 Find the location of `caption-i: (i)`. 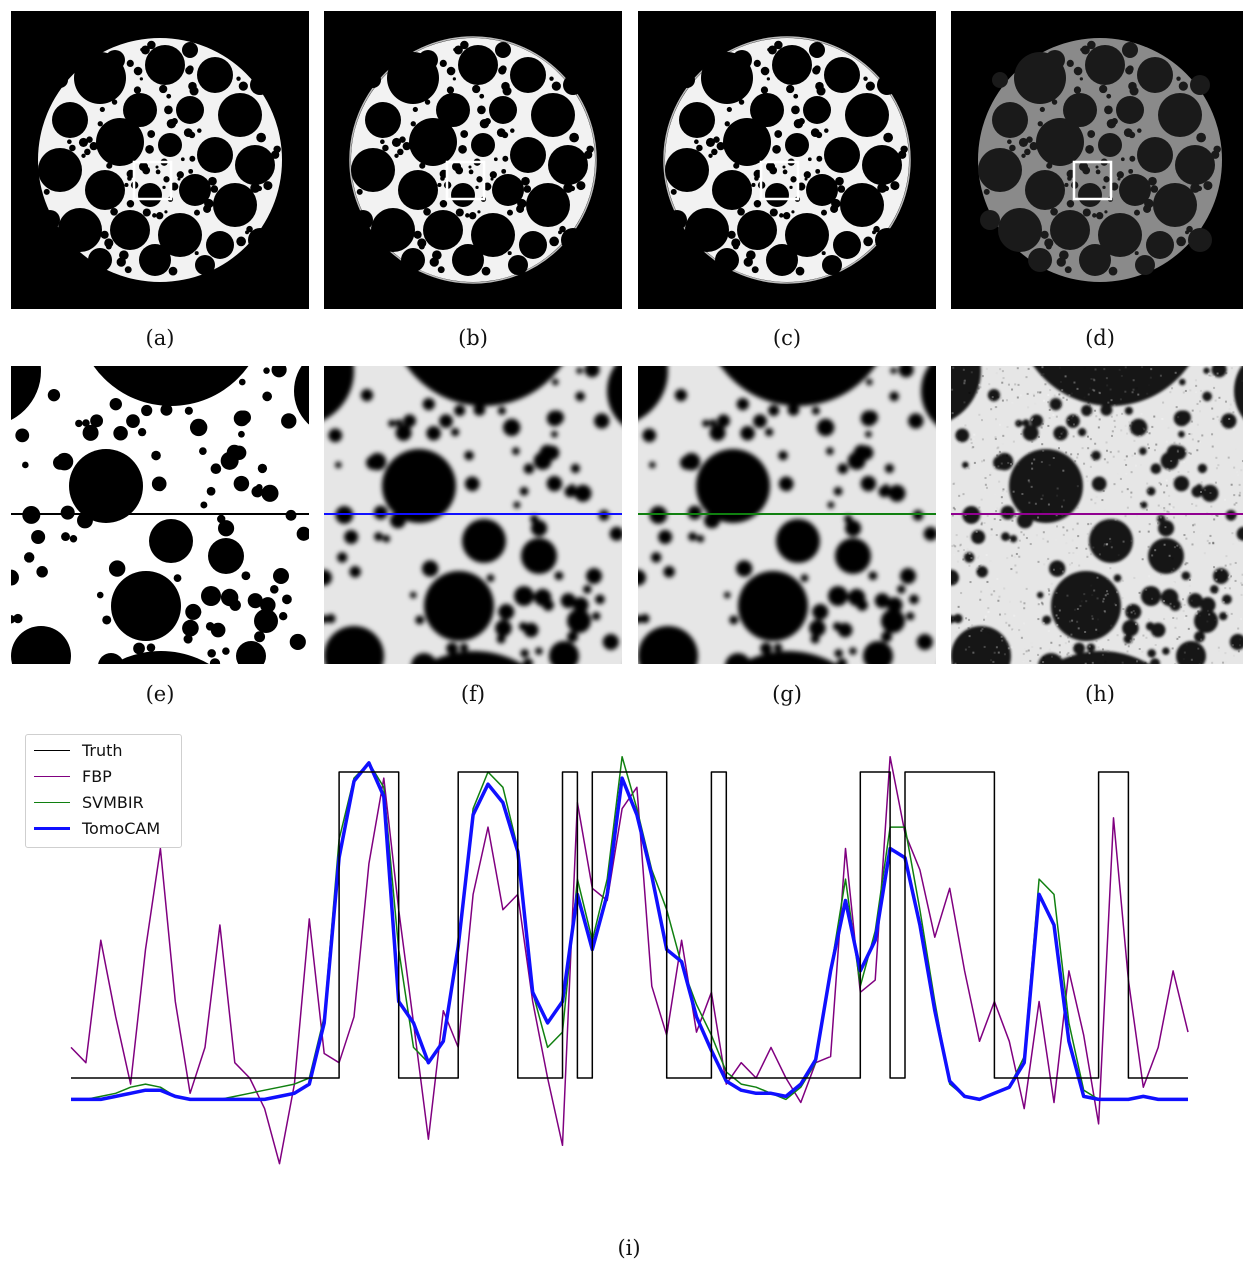

caption-i: (i) is located at coordinates (629, 1248).